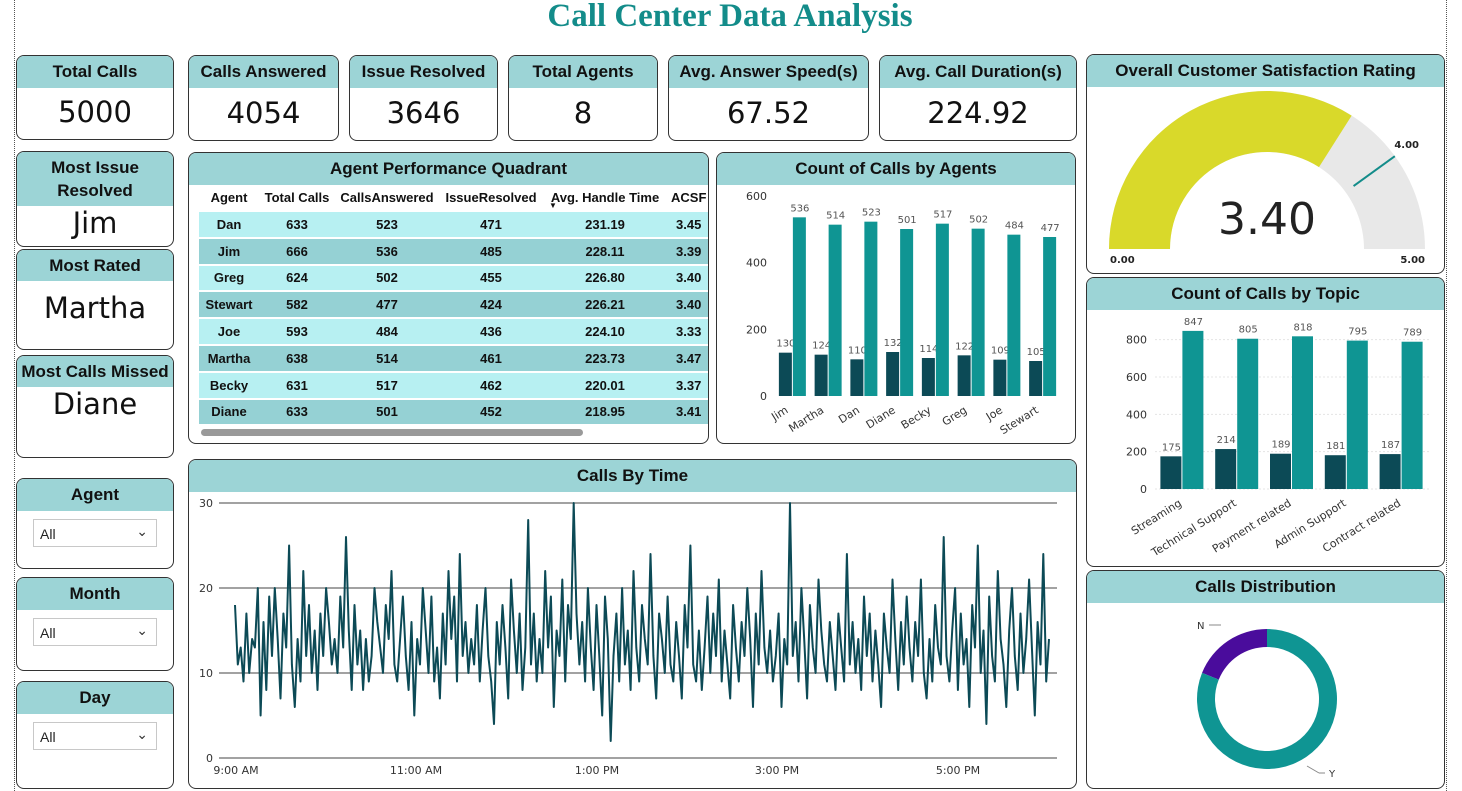 The image size is (1462, 791). What do you see at coordinates (229, 251) in the screenshot?
I see `table-cell: Jim` at bounding box center [229, 251].